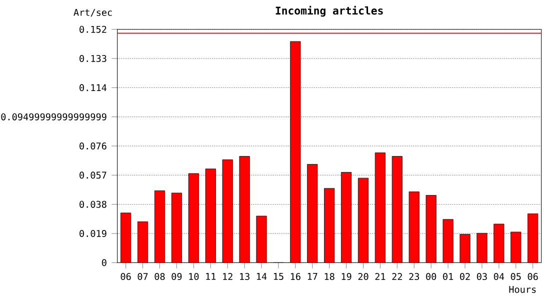  Describe the element at coordinates (347, 276) in the screenshot. I see `x-tick-label: 19` at that location.